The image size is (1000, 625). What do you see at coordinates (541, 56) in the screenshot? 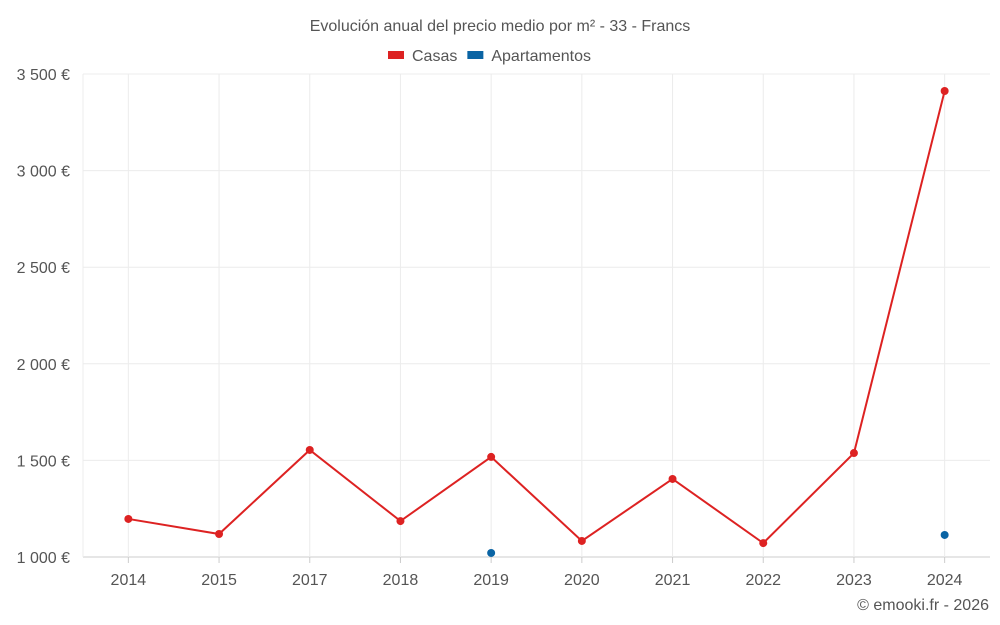
I see `legend-label-apartamentos: Apartamentos` at bounding box center [541, 56].